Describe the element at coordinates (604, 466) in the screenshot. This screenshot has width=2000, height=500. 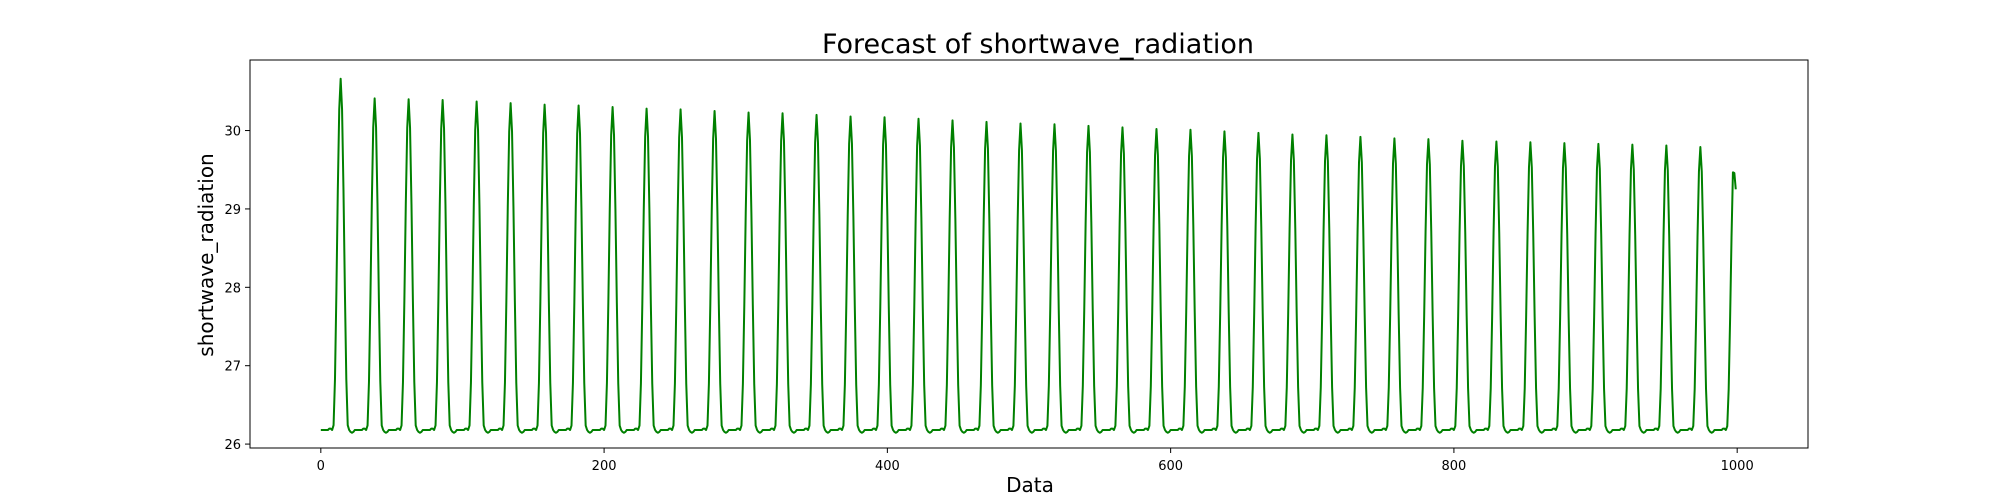
I see `x-tick-label: 200` at that location.